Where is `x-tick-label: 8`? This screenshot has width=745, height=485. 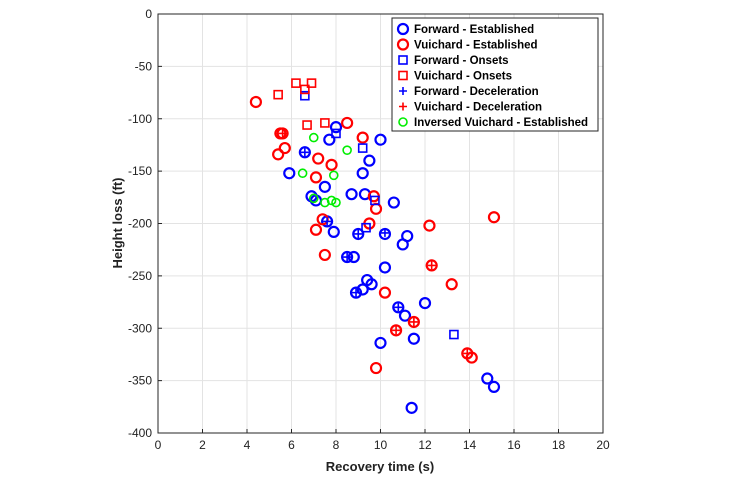
x-tick-label: 8 is located at coordinates (336, 445).